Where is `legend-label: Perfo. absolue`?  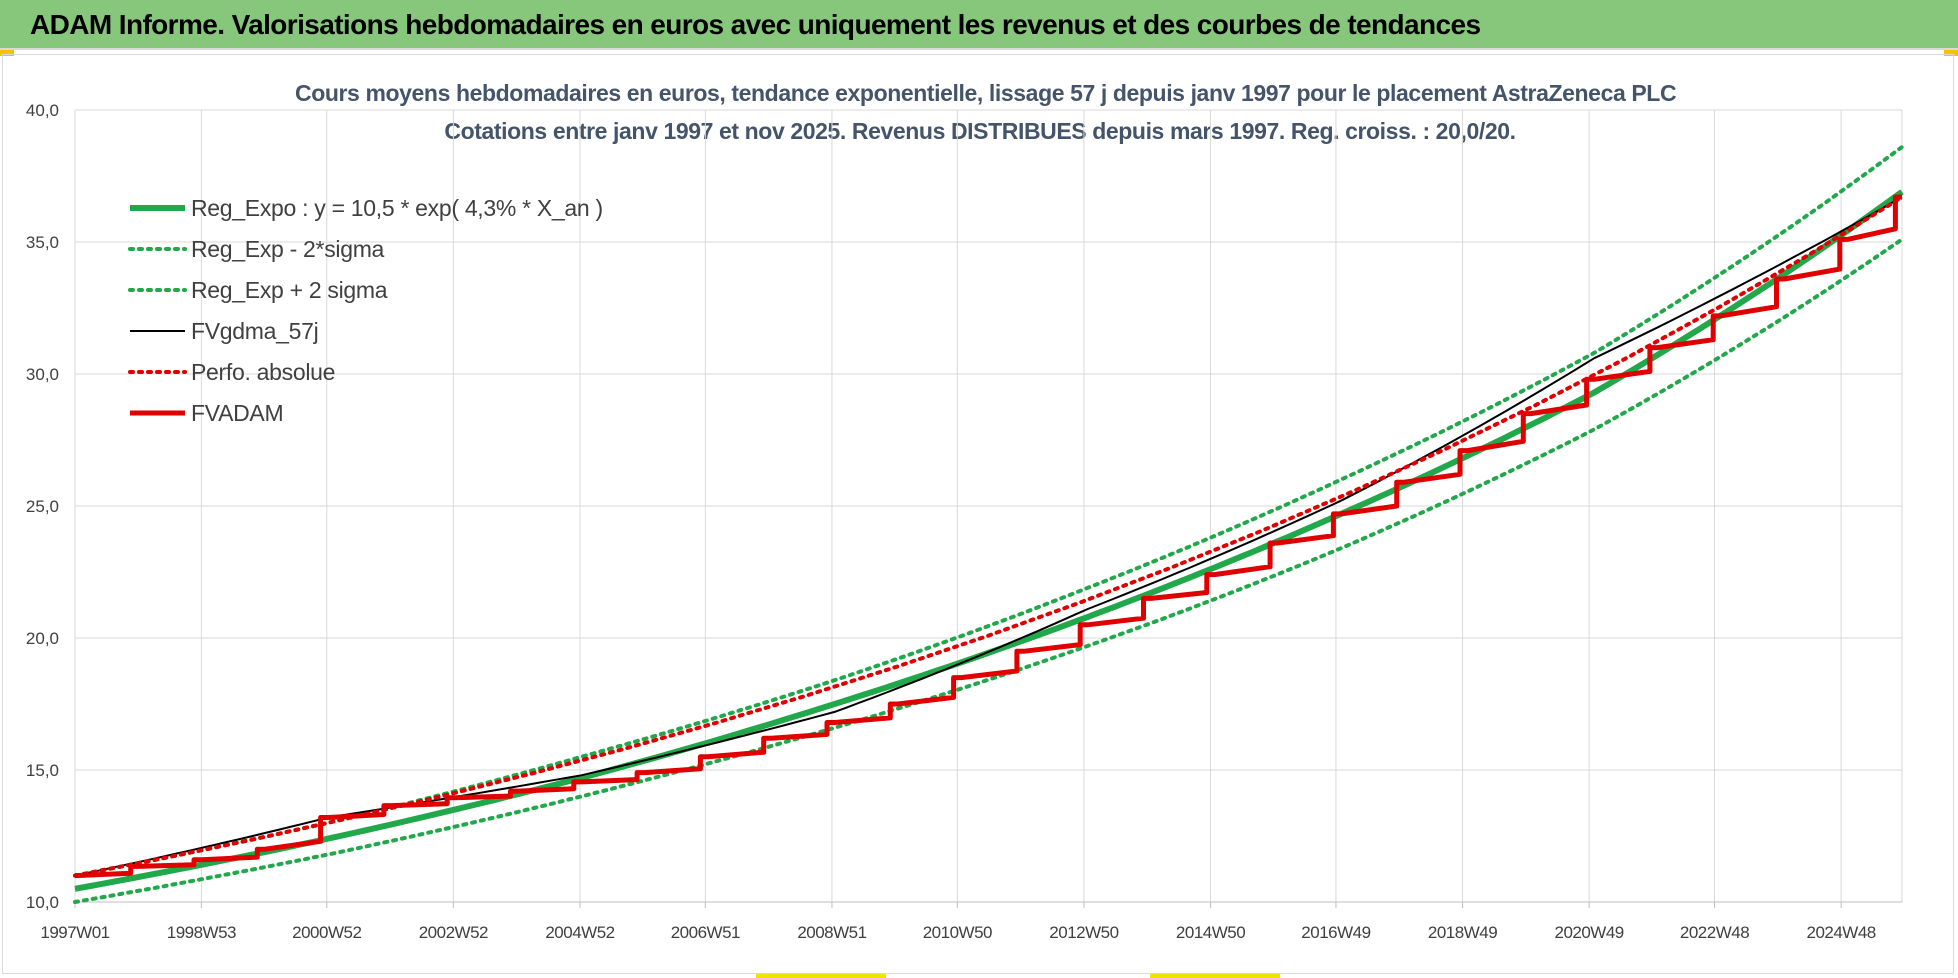
legend-label: Perfo. absolue is located at coordinates (263, 372).